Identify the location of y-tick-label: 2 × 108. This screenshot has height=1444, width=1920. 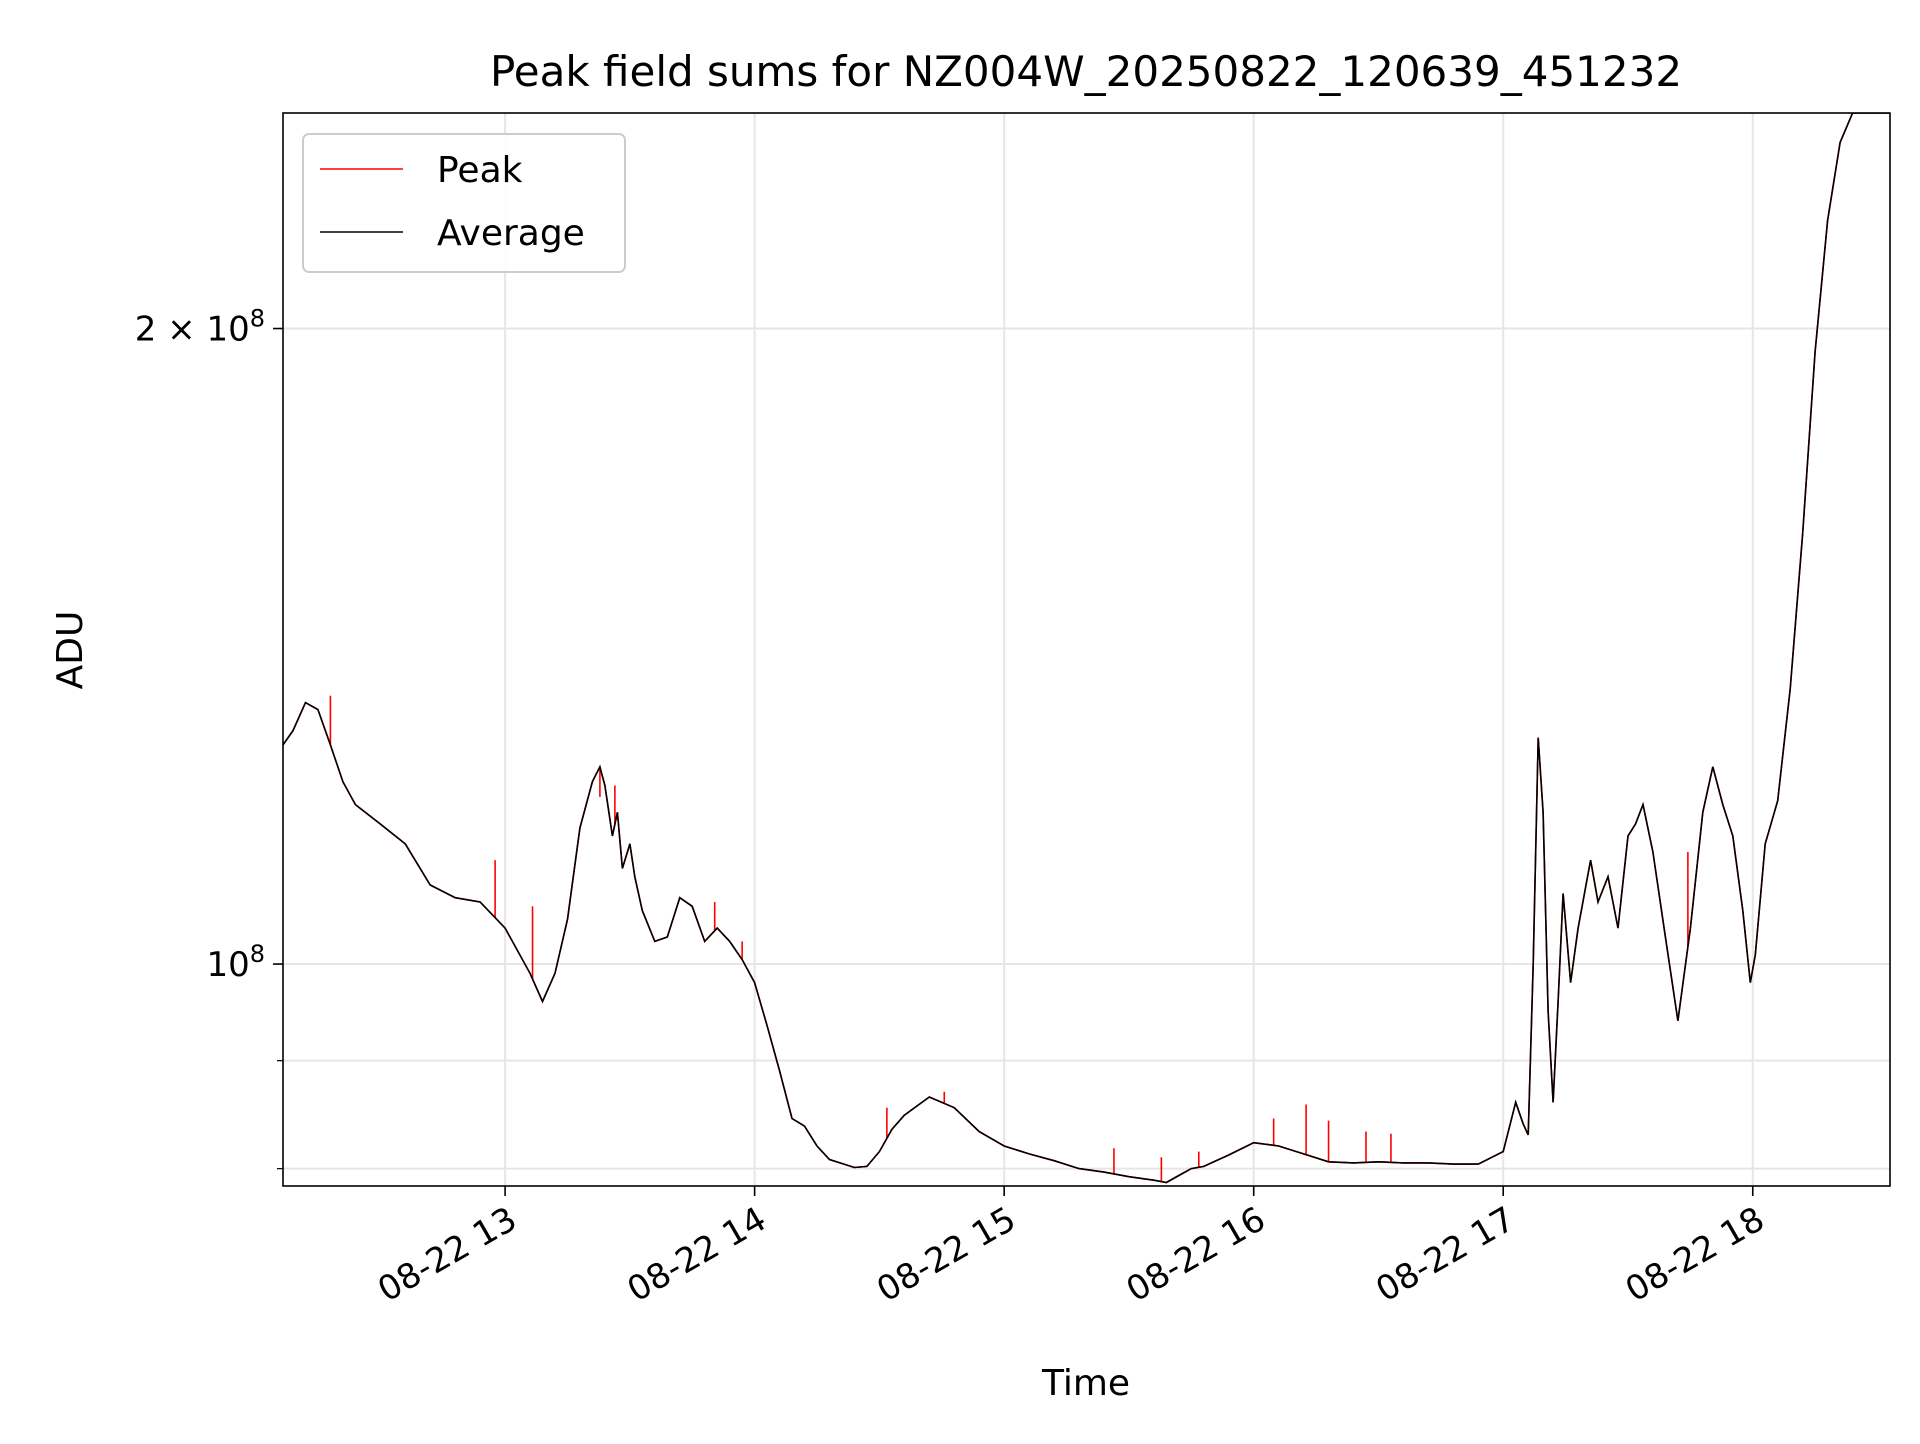
(200, 327).